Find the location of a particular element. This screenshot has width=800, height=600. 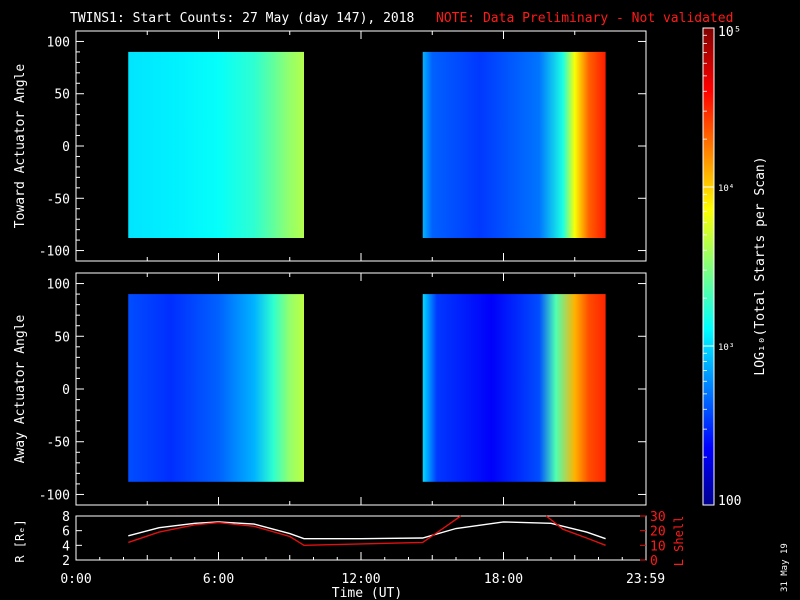

r-tick-label: 4 is located at coordinates (66, 546).